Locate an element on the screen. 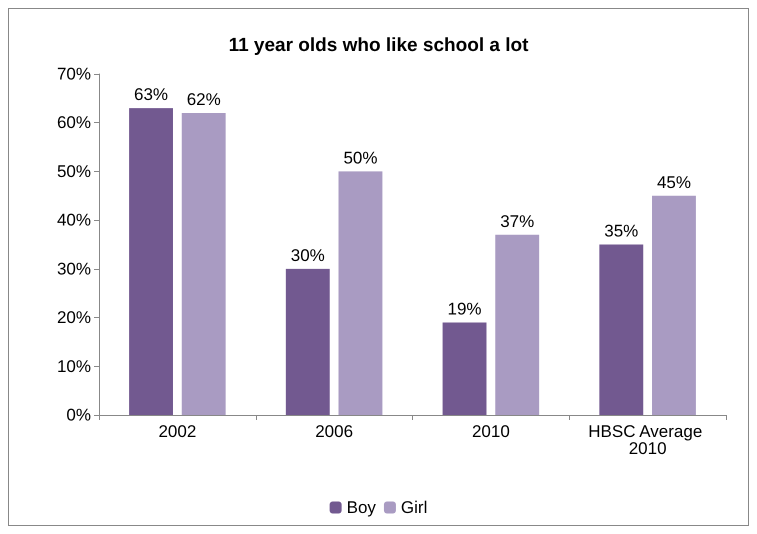  y-tick-label: 20% is located at coordinates (73, 318).